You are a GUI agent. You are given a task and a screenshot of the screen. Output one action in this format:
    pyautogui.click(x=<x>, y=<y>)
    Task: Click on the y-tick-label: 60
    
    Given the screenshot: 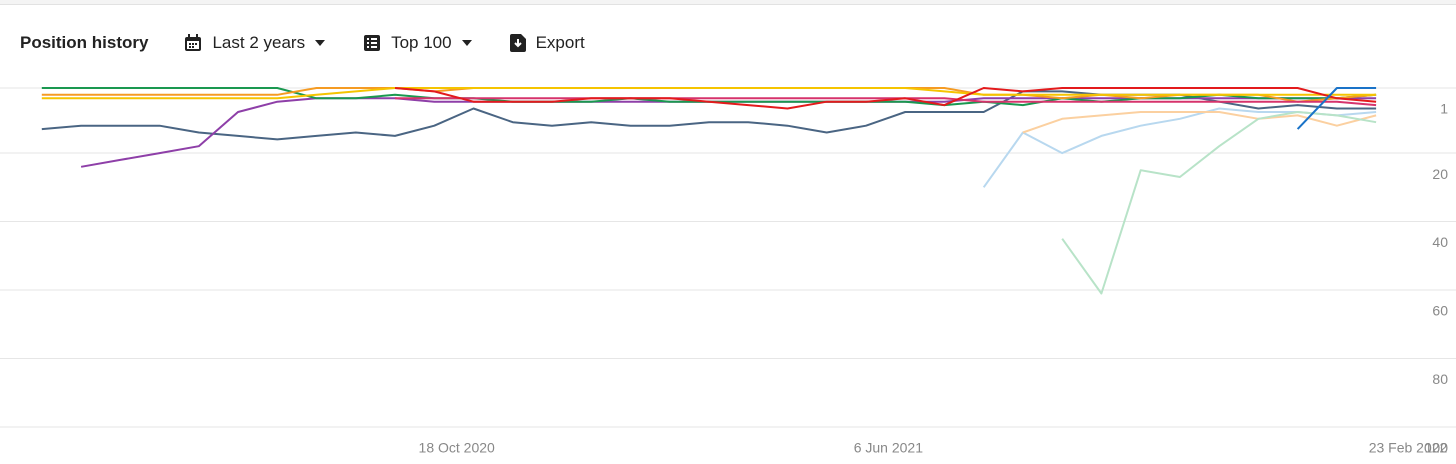 What is the action you would take?
    pyautogui.click(x=1440, y=311)
    